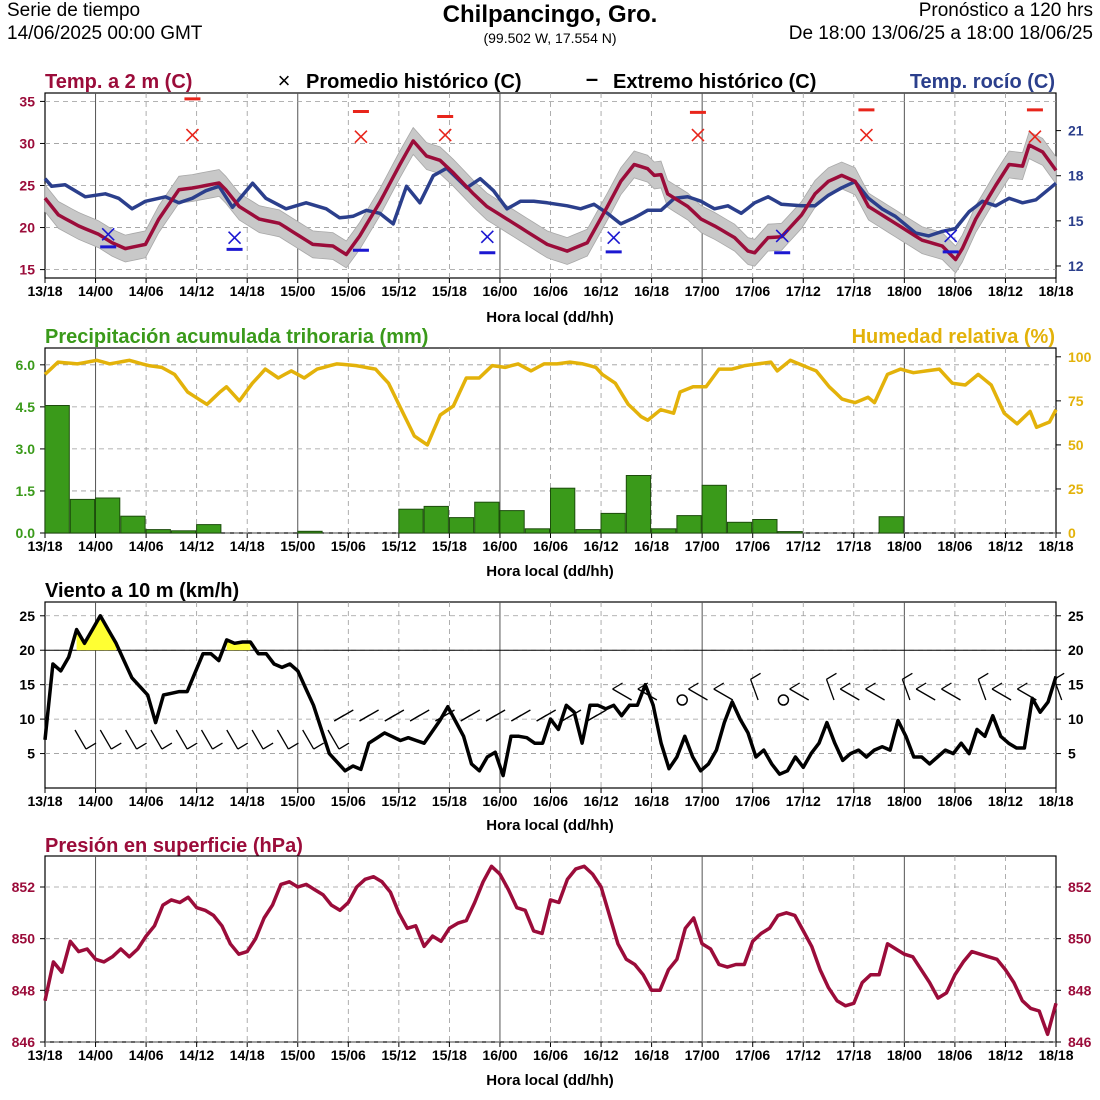 This screenshot has width=1100, height=1100. I want to click on x-tick-label: 15/06, so click(348, 1055).